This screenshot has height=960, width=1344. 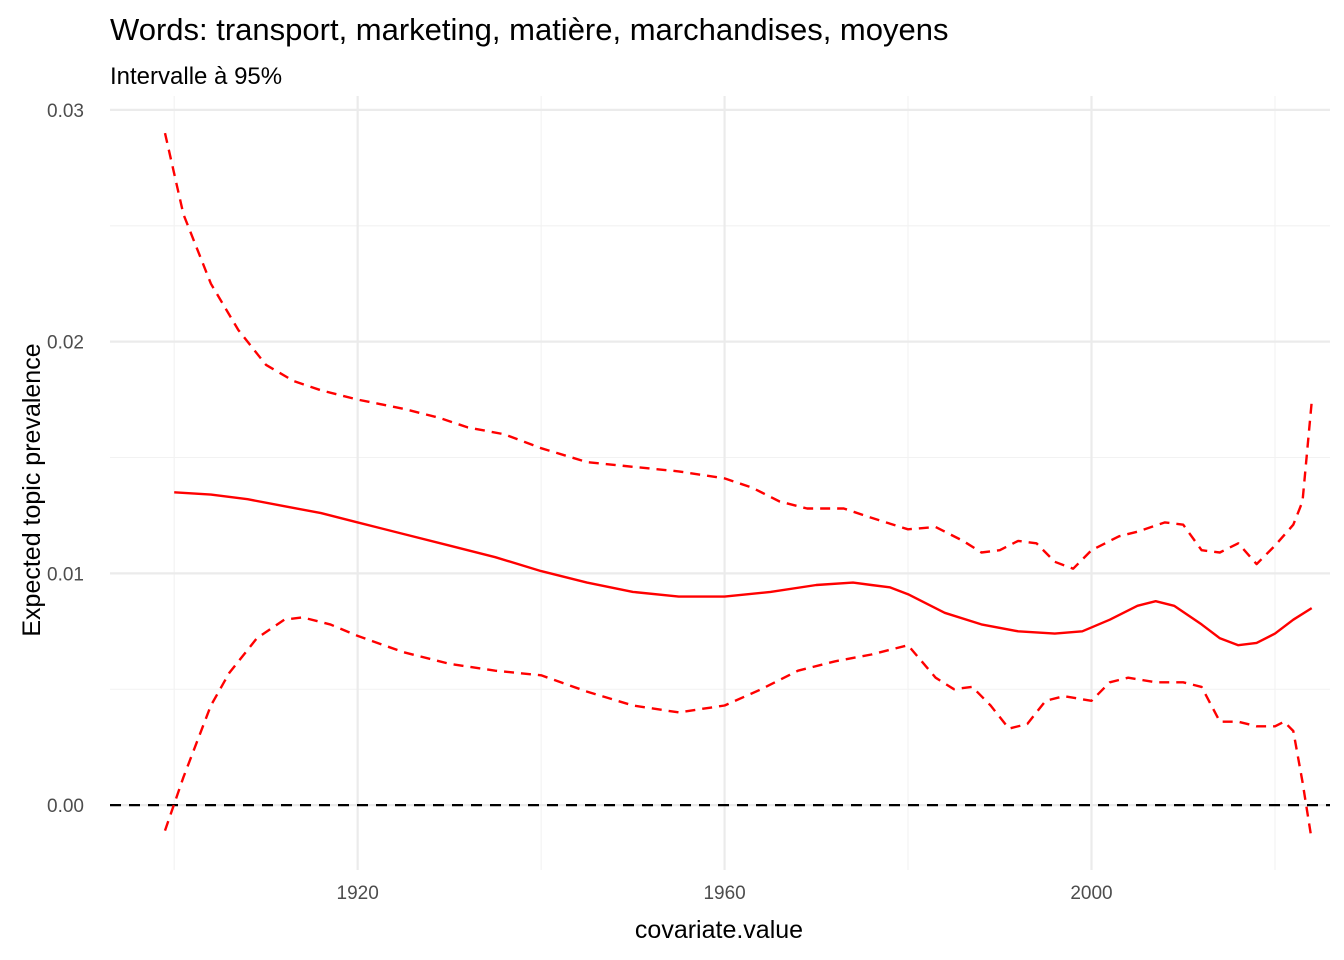 I want to click on x-tick-label: 1960, so click(x=724, y=893).